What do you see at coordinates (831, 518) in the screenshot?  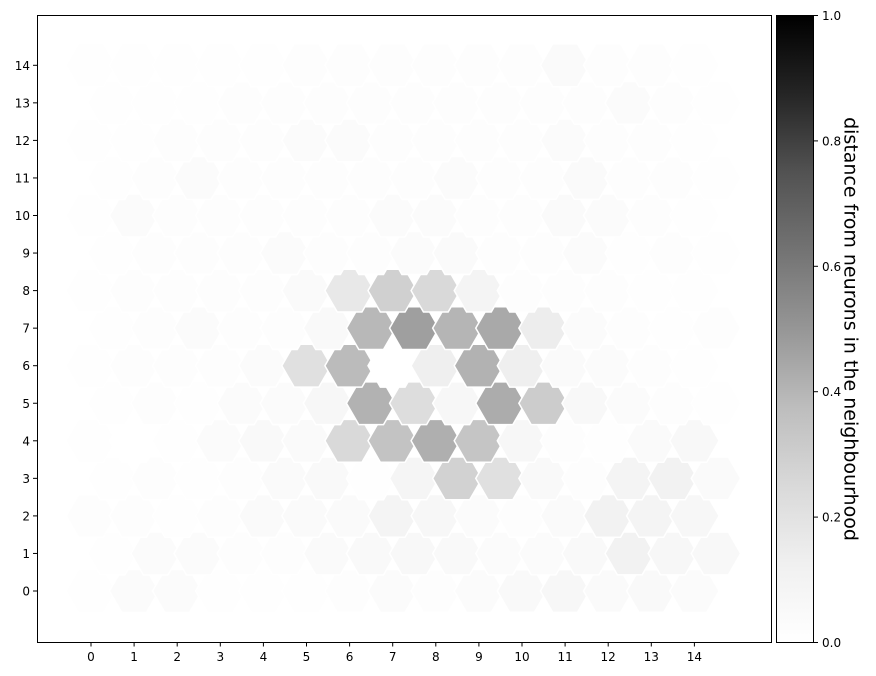 I see `colorbar-tick-label: 0.2` at bounding box center [831, 518].